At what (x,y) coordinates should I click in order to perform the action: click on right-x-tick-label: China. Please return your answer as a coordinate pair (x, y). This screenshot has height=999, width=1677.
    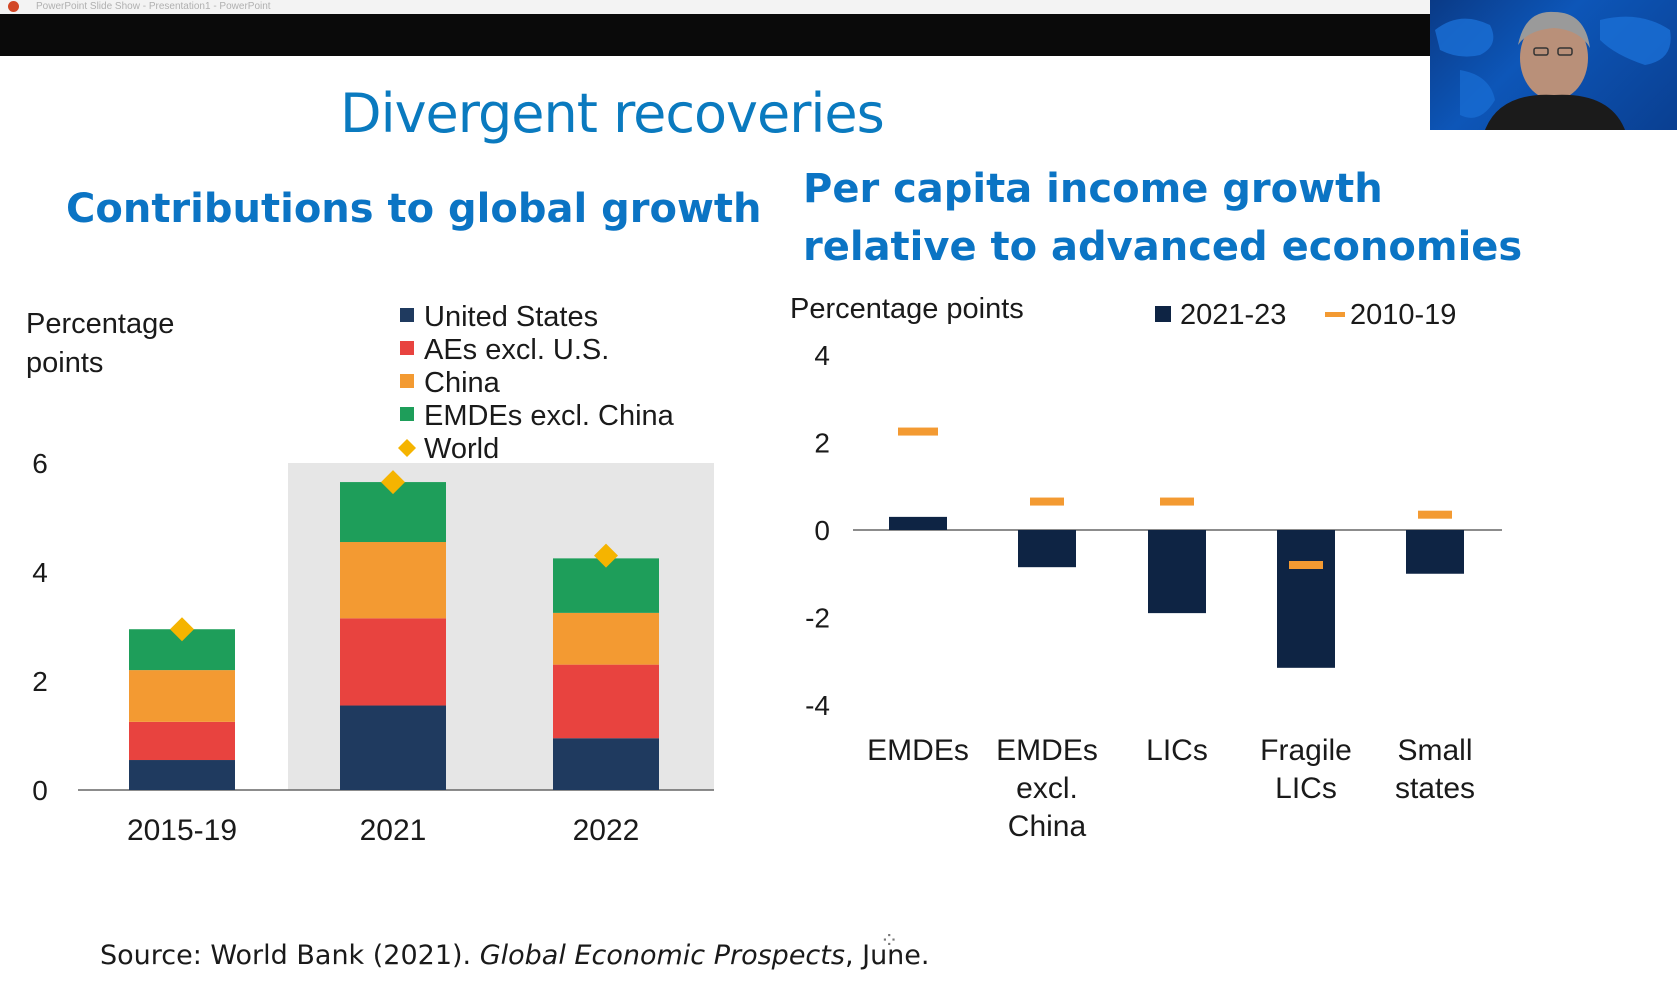
    Looking at the image, I should click on (1047, 826).